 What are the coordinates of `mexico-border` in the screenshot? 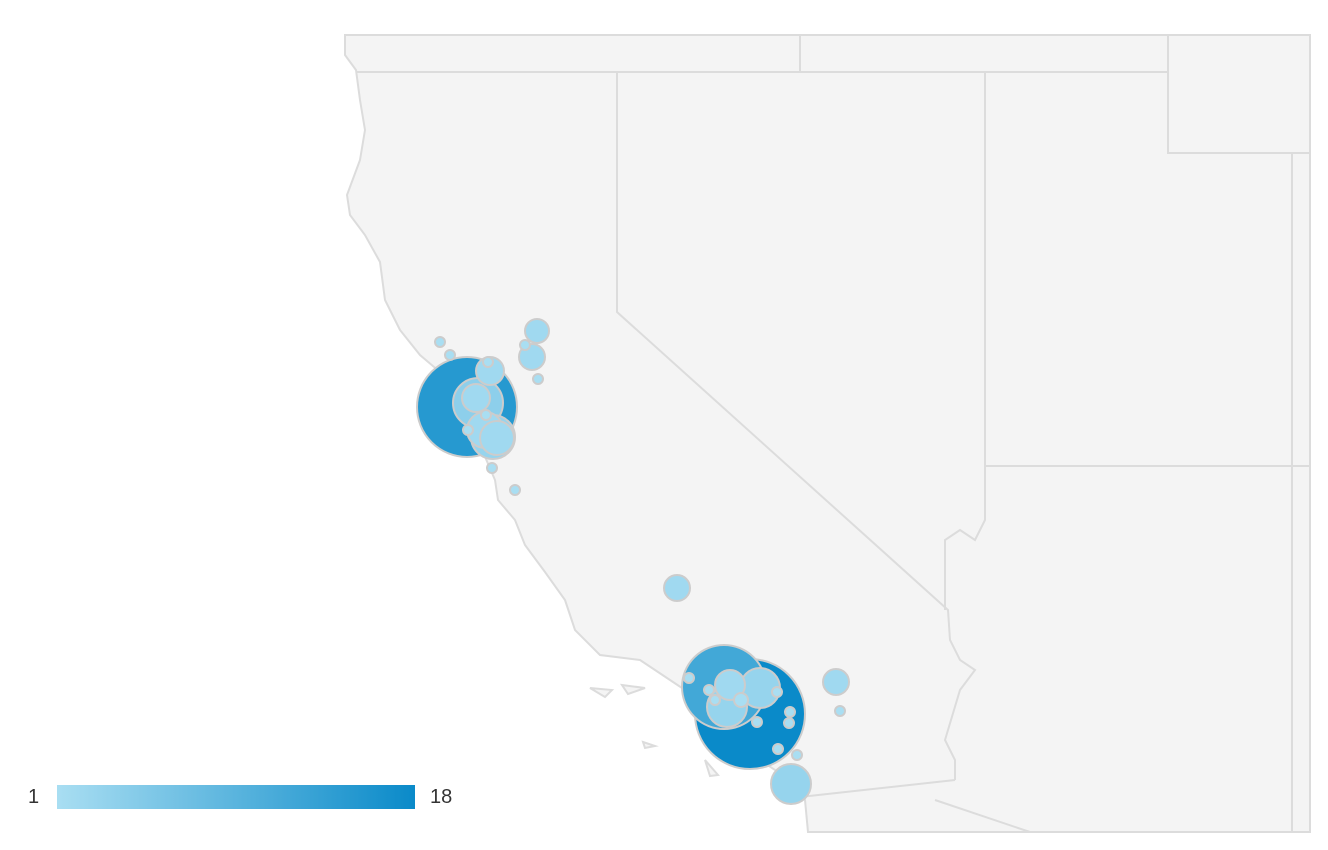 It's located at (877, 788).